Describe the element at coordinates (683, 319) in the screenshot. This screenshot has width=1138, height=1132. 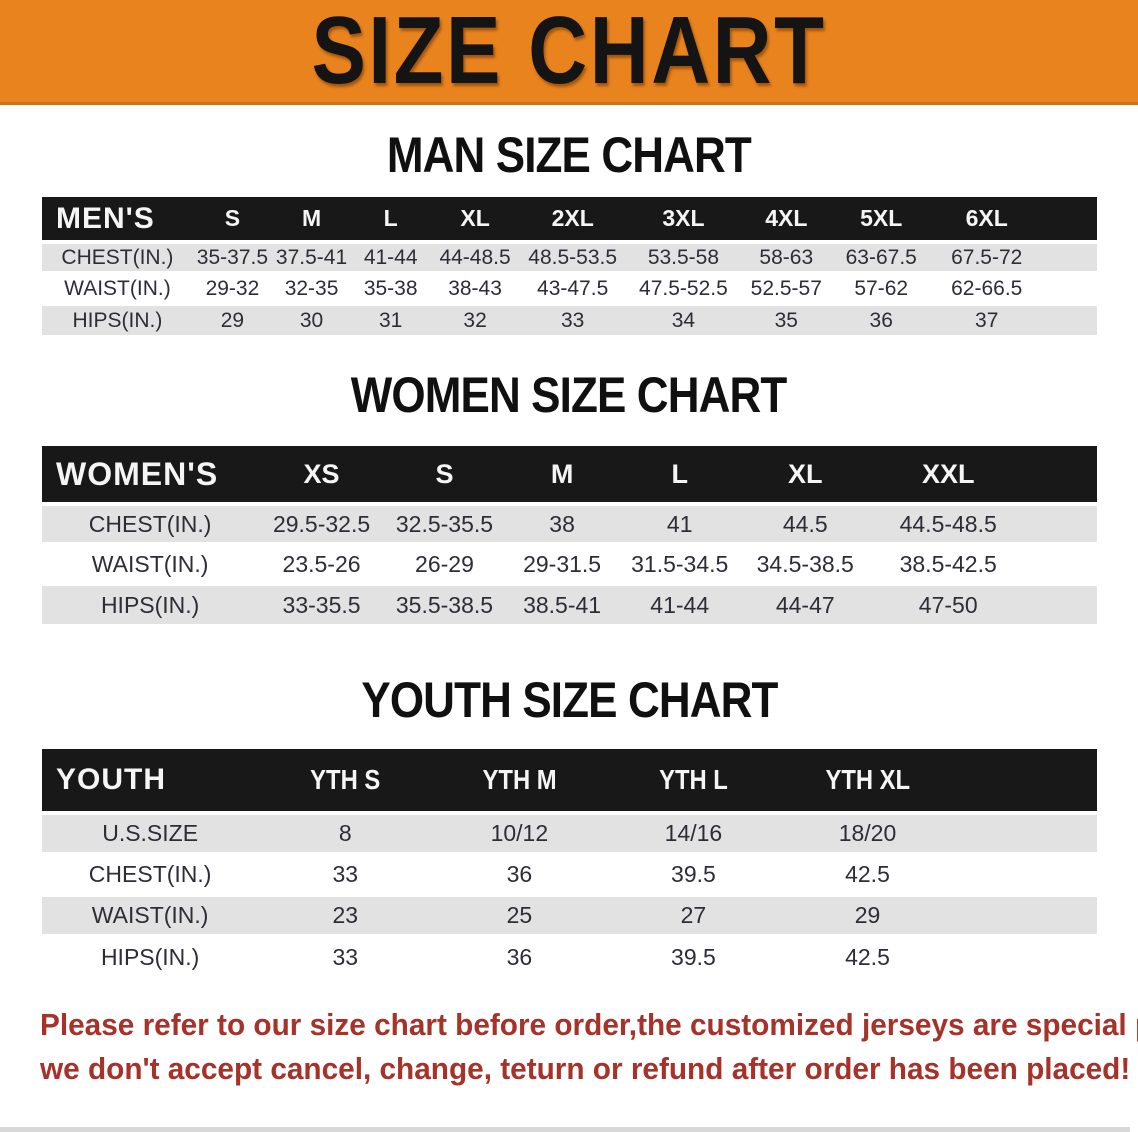
I see `size-value: 34` at that location.